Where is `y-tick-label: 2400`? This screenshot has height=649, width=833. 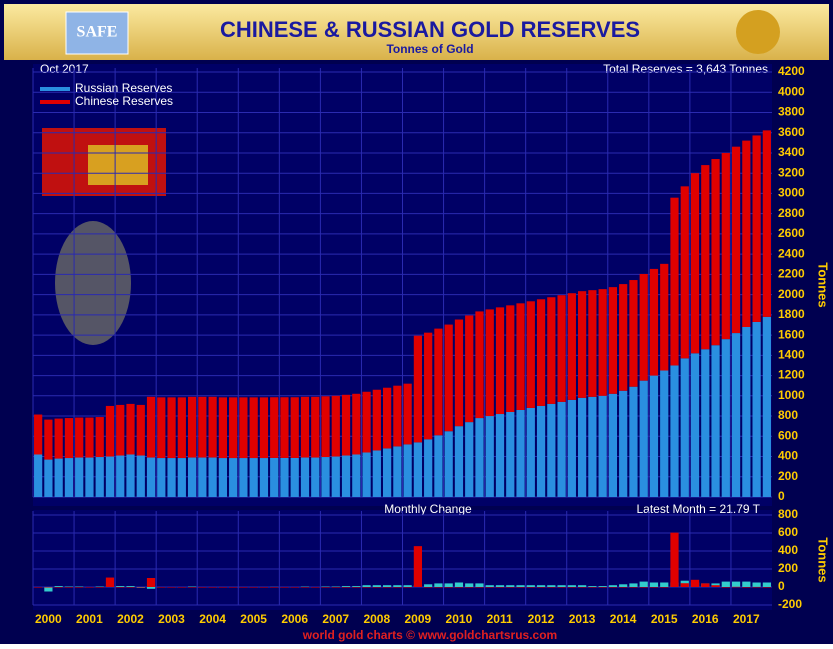 y-tick-label: 2400 is located at coordinates (791, 253).